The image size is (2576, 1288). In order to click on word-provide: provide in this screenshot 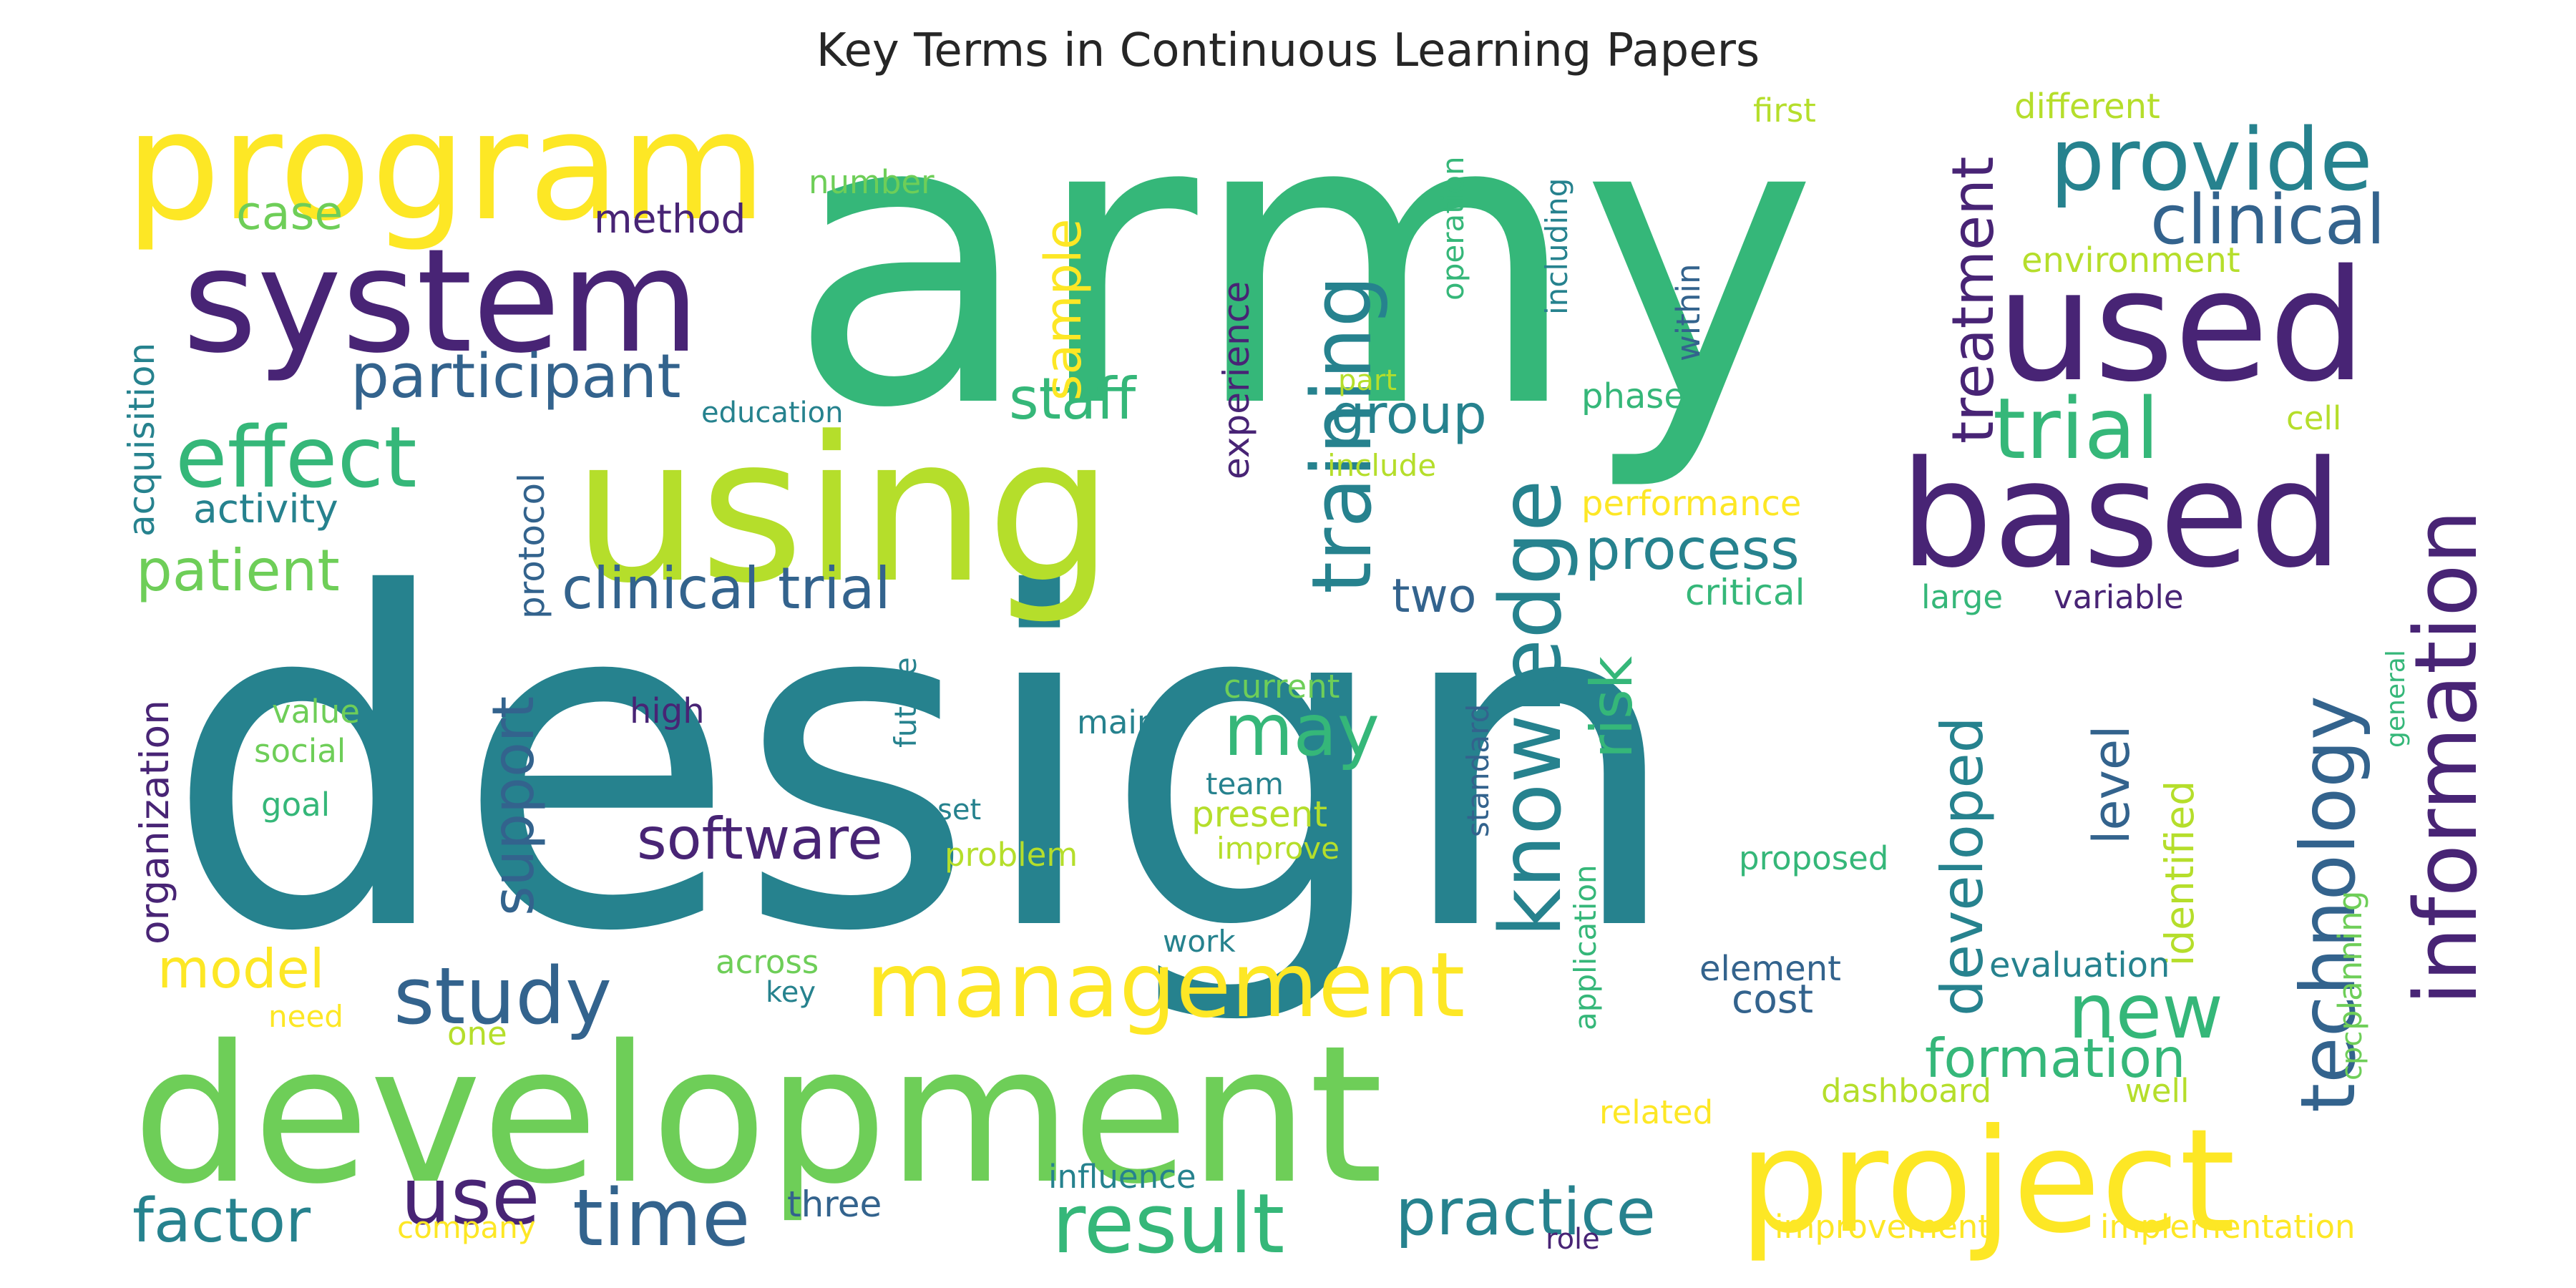, I will do `click(2211, 160)`.